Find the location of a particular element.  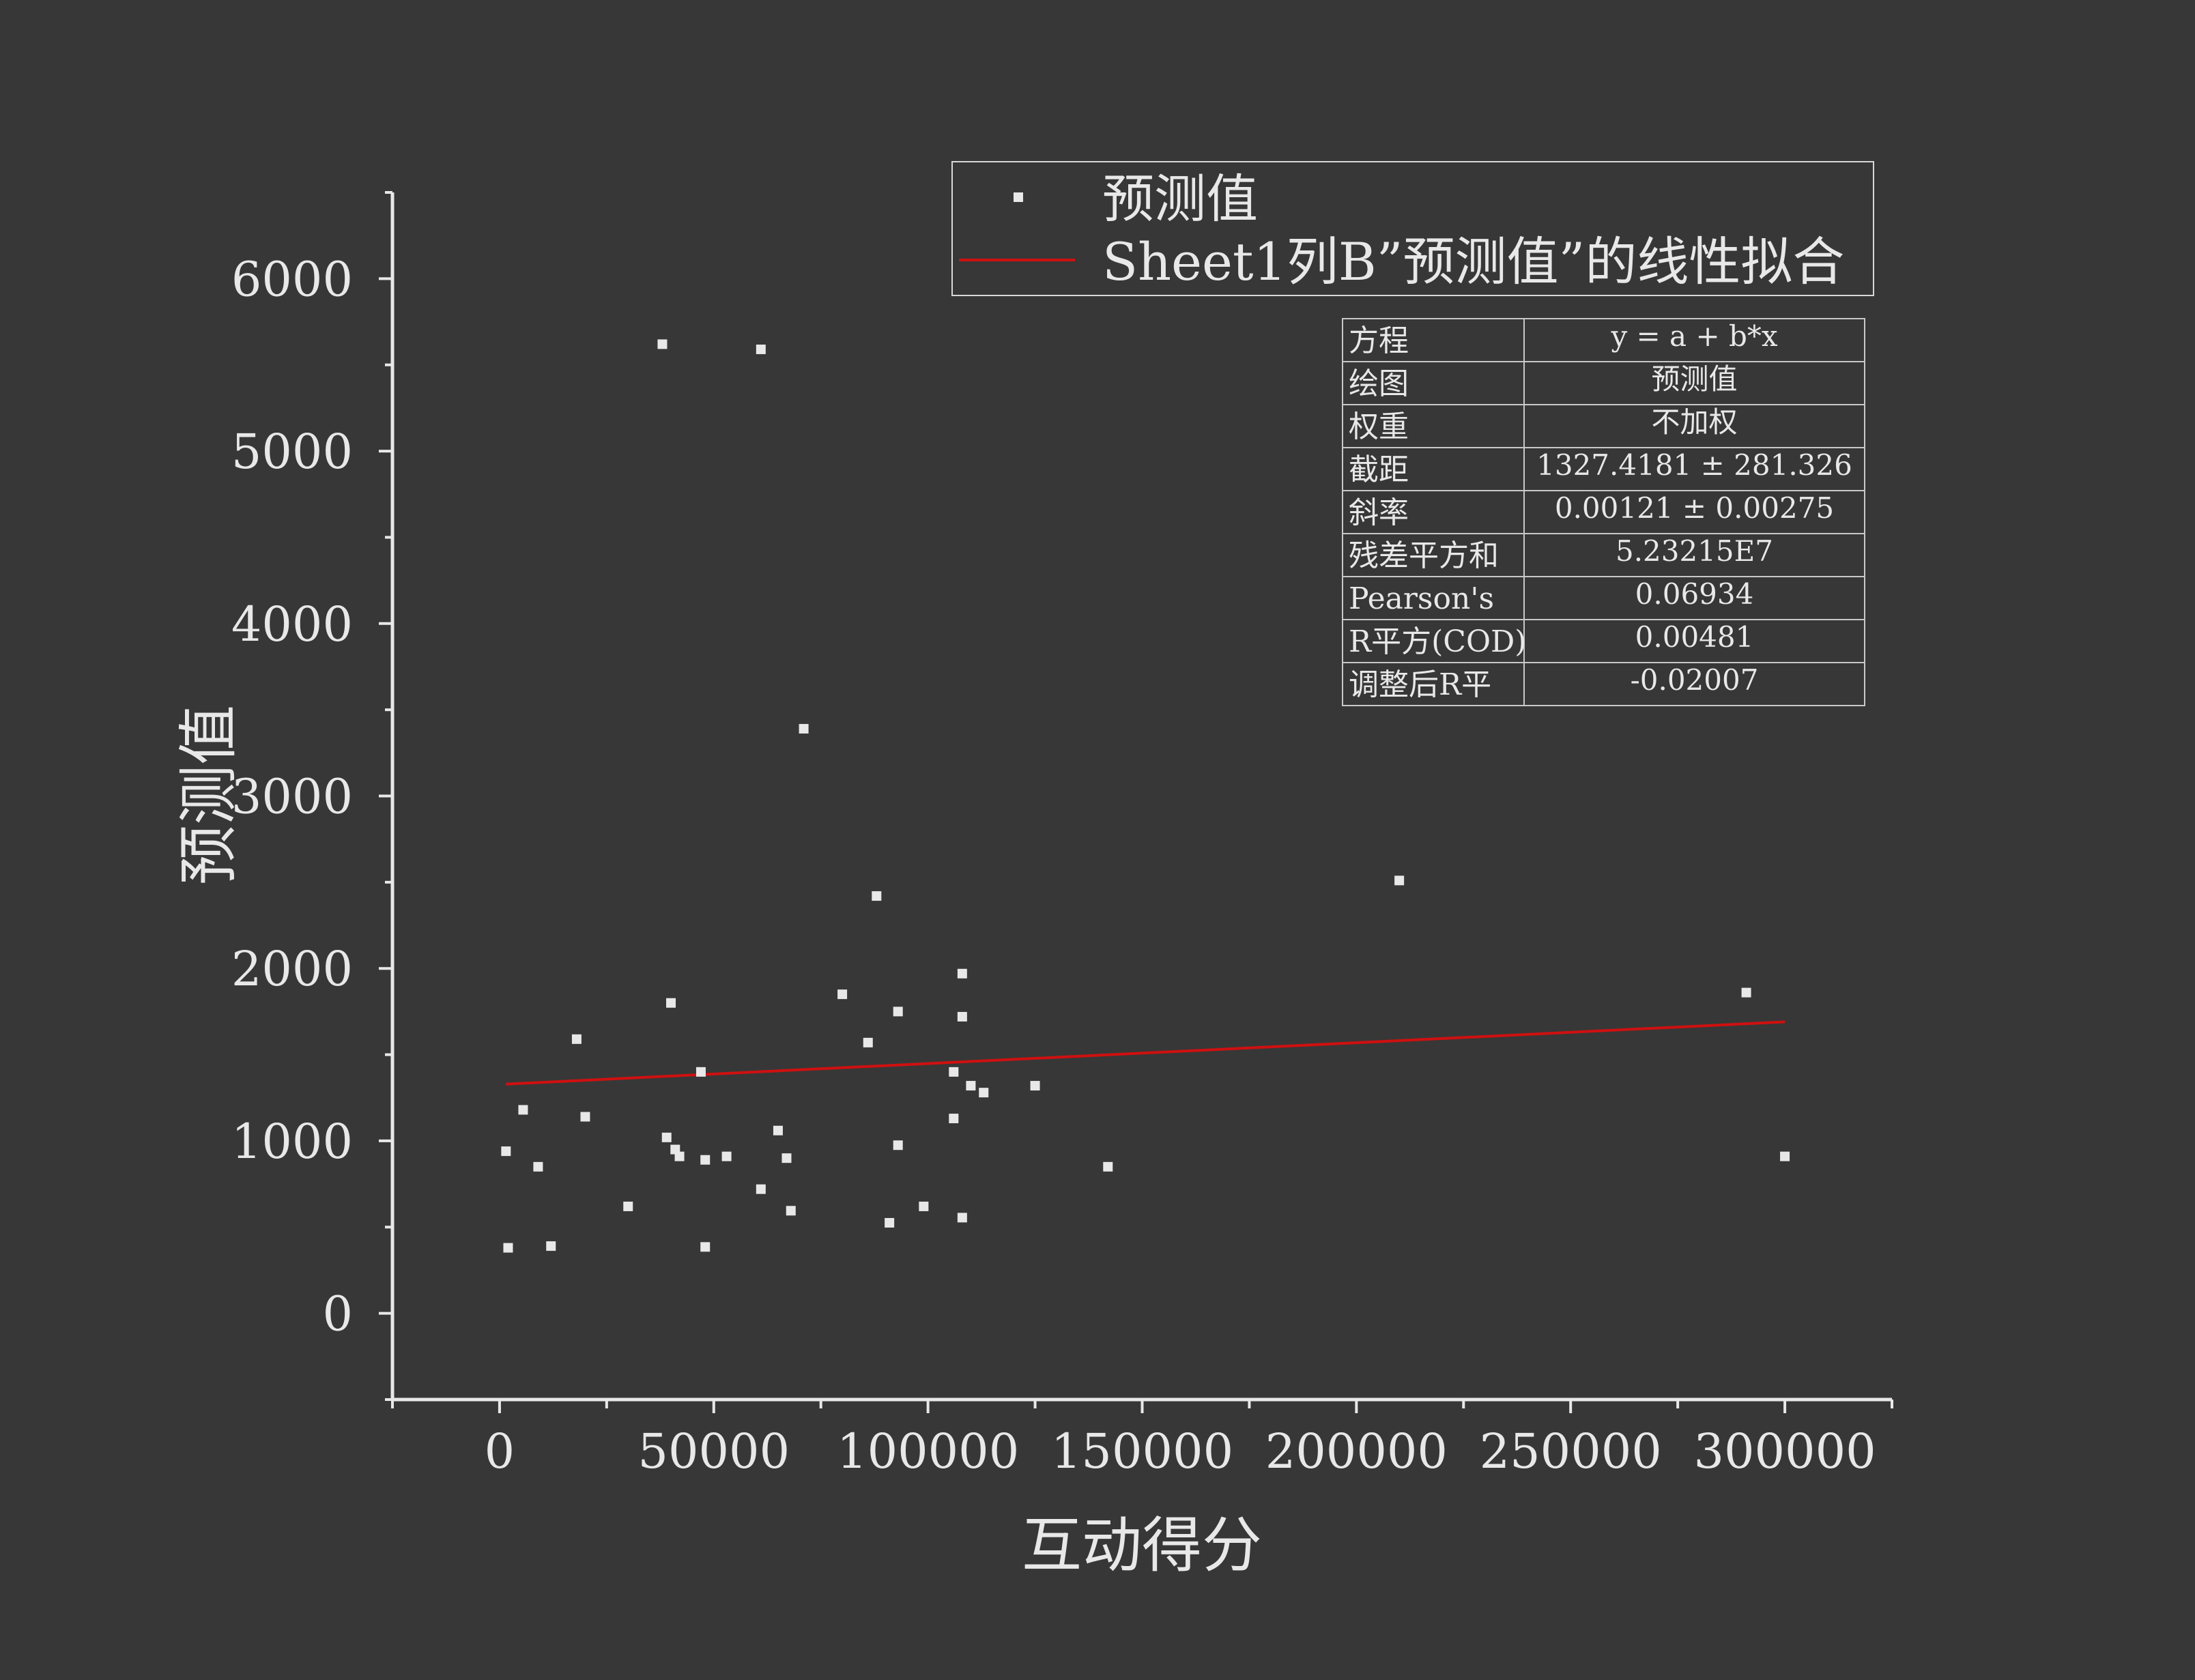

table-row-value: 5.23215E7 is located at coordinates (1694, 551).